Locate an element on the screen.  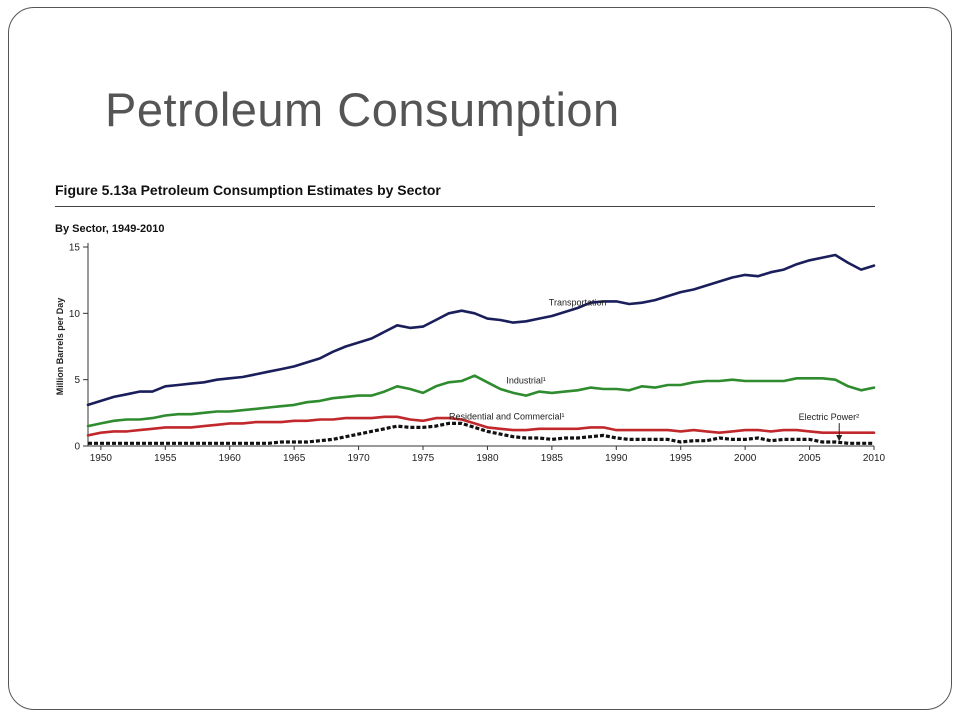
x-tick-label: 1960 is located at coordinates (230, 458).